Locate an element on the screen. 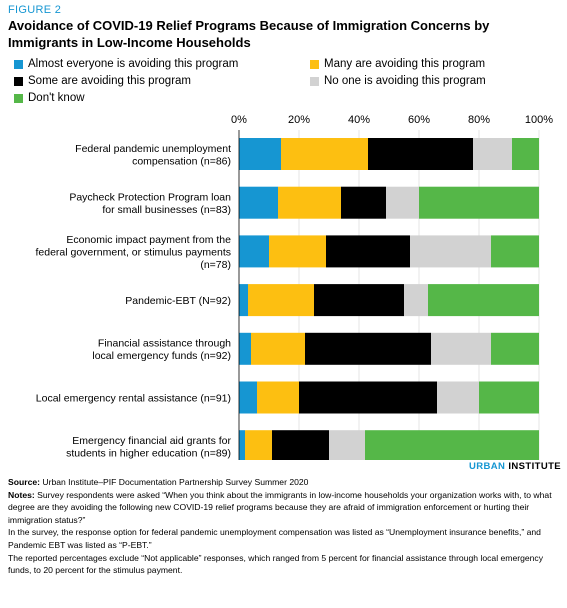  category-label: students in higher education (n=89) is located at coordinates (148, 453).